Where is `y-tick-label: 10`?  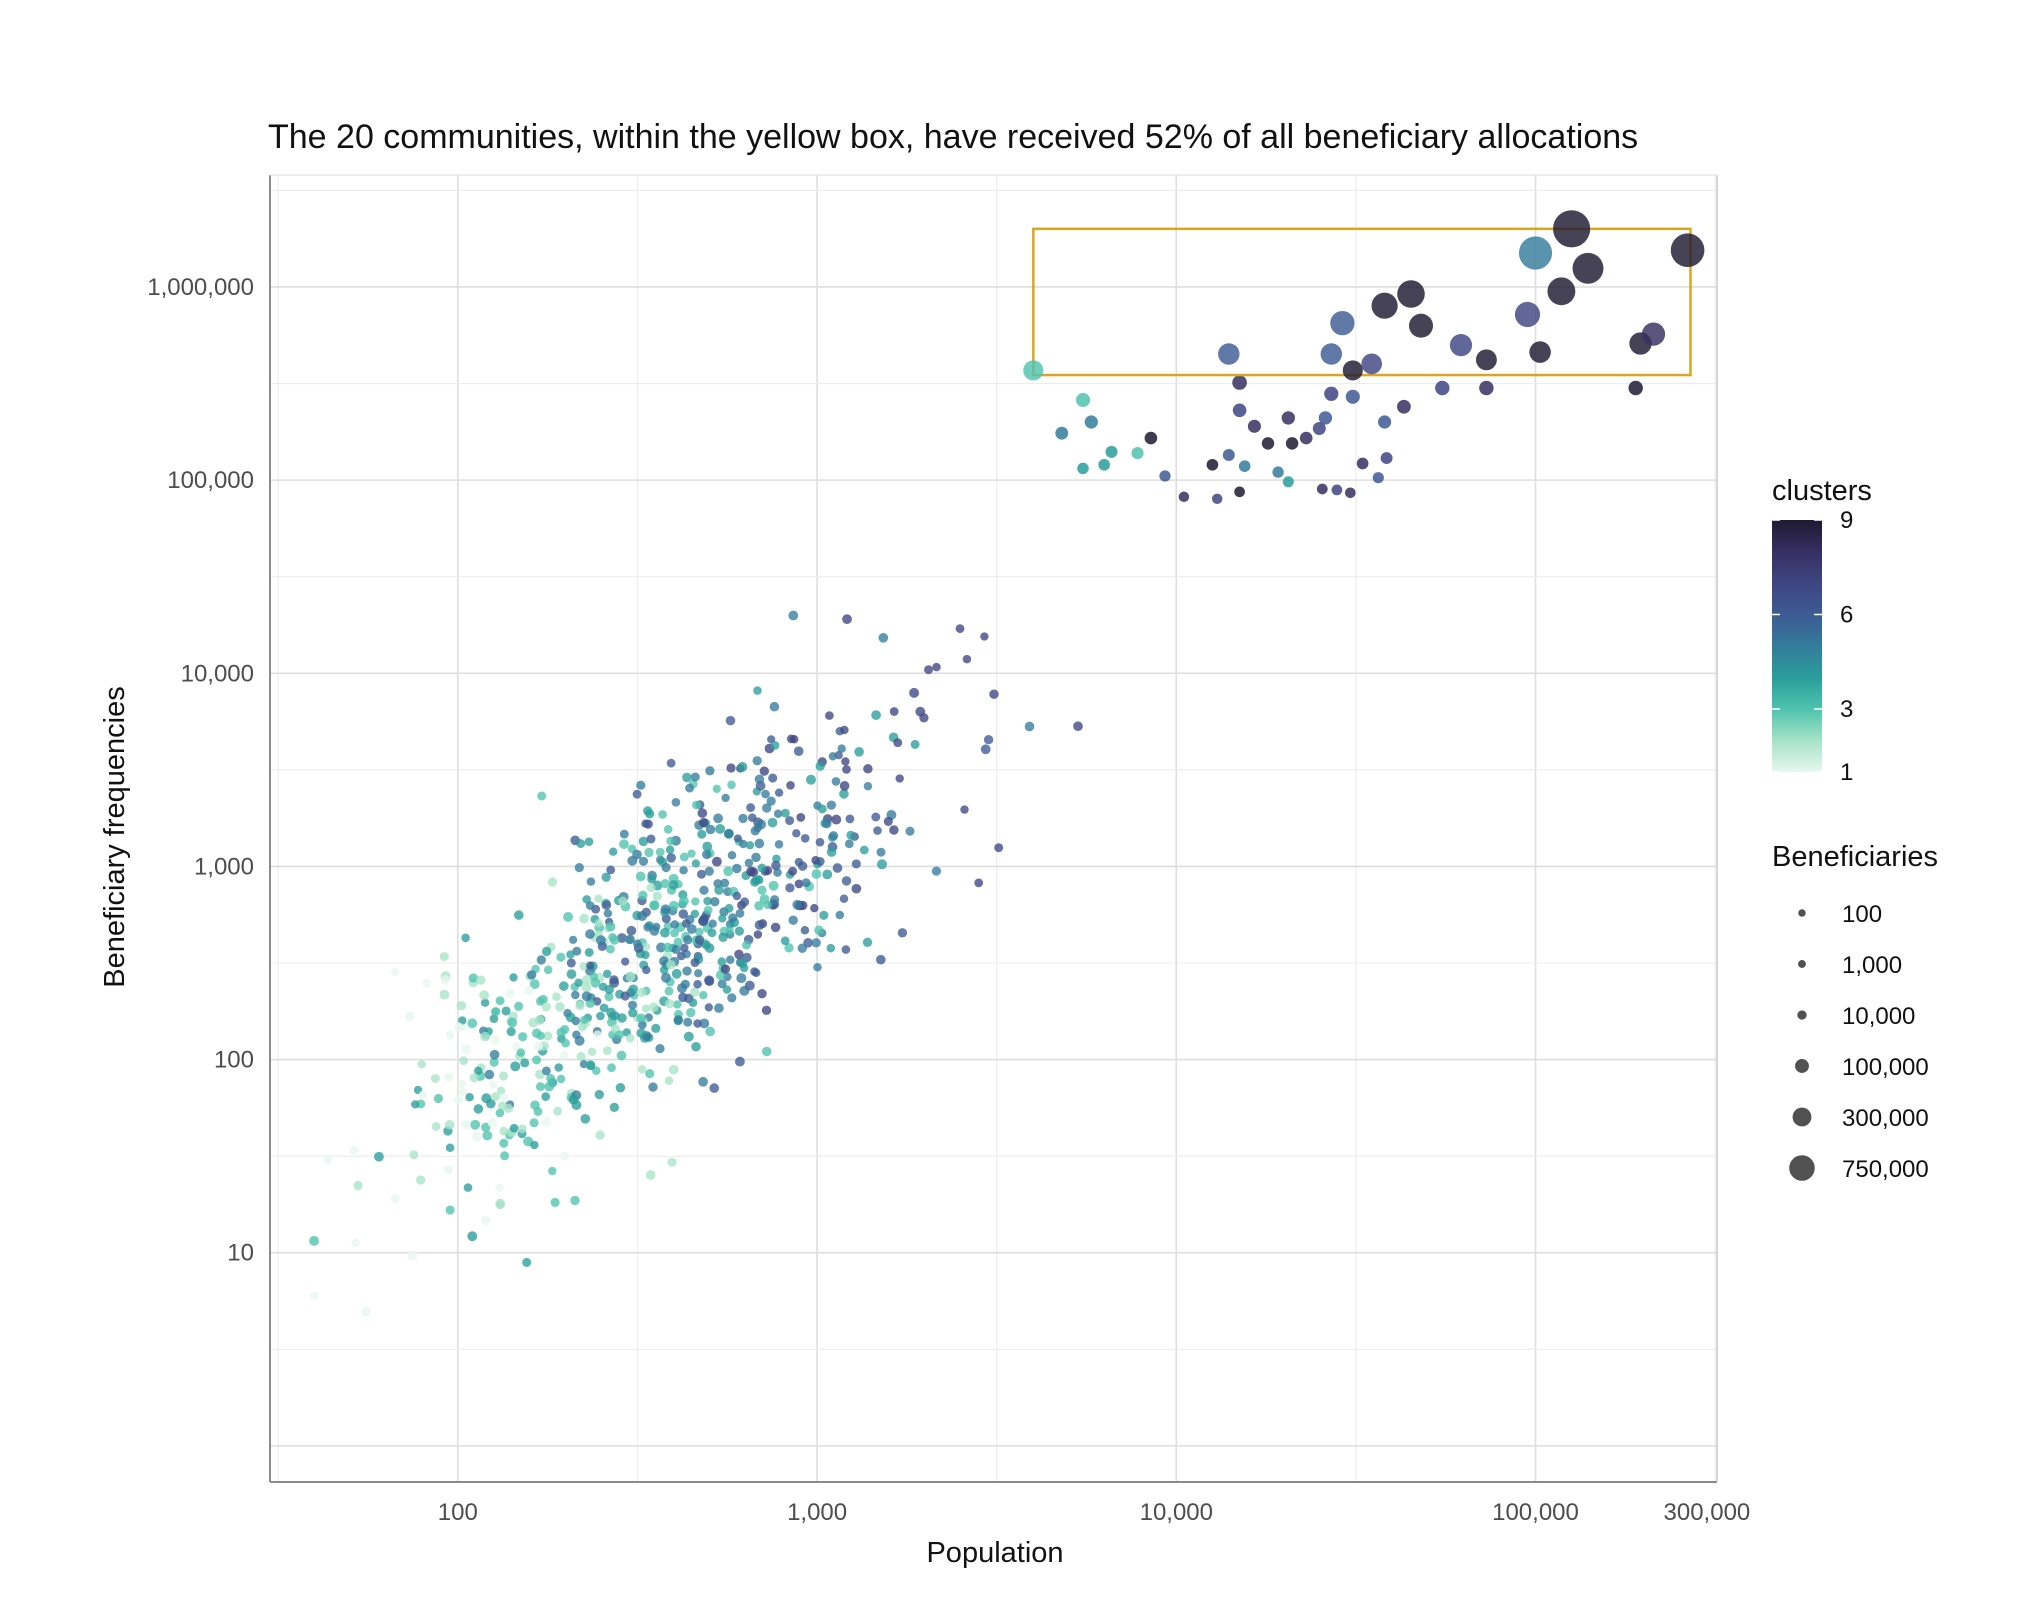
y-tick-label: 10 is located at coordinates (240, 1253).